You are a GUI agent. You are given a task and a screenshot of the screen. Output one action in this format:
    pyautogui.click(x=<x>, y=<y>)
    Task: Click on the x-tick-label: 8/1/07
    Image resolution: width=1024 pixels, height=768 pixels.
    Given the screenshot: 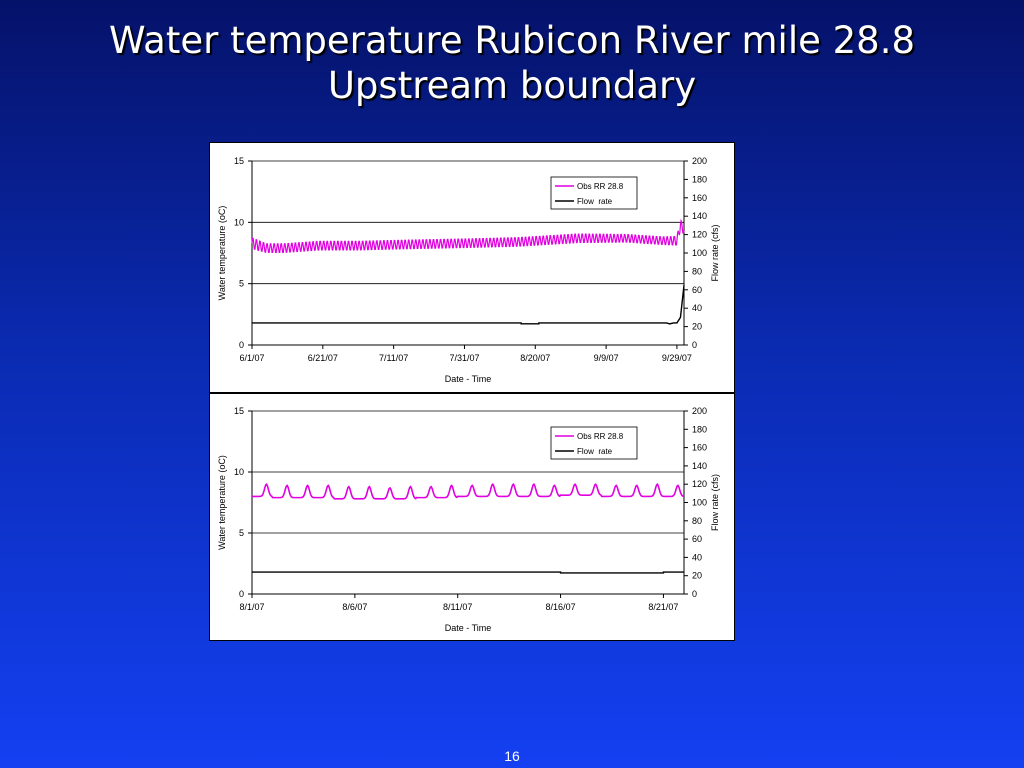 What is the action you would take?
    pyautogui.click(x=251, y=607)
    